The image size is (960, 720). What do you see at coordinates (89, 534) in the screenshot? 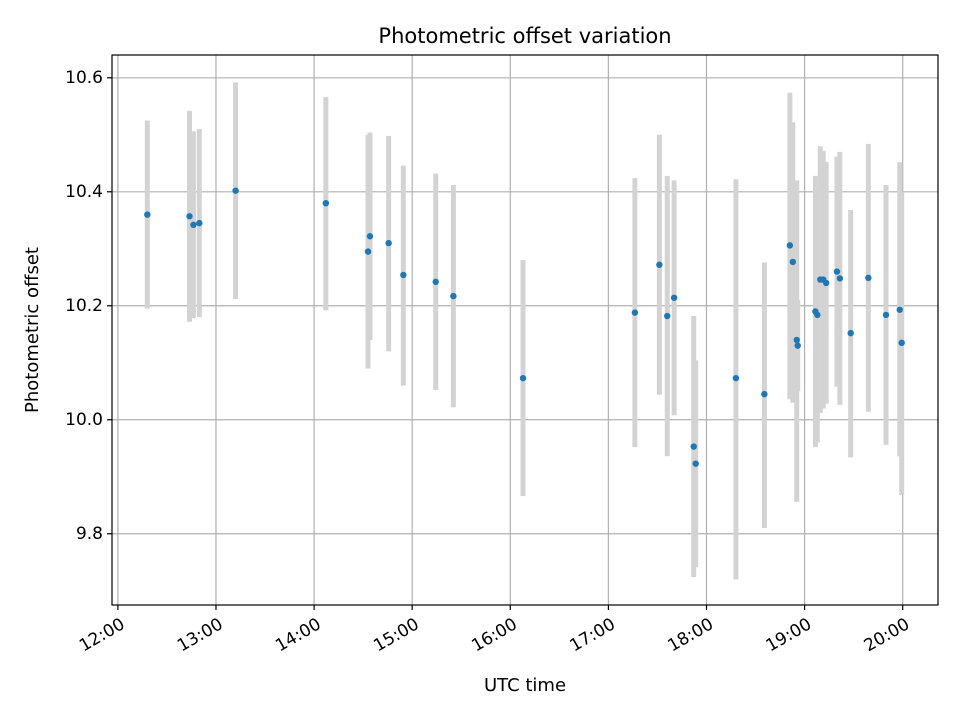
I see `y-tick-label: 9.8` at bounding box center [89, 534].